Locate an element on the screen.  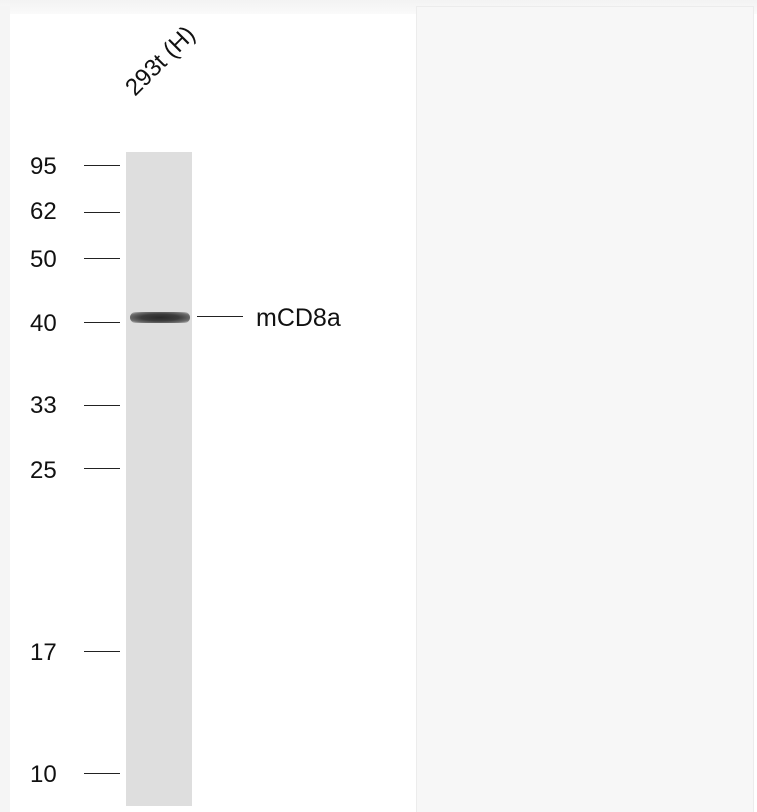
marker-label-10: 10 is located at coordinates (43, 774).